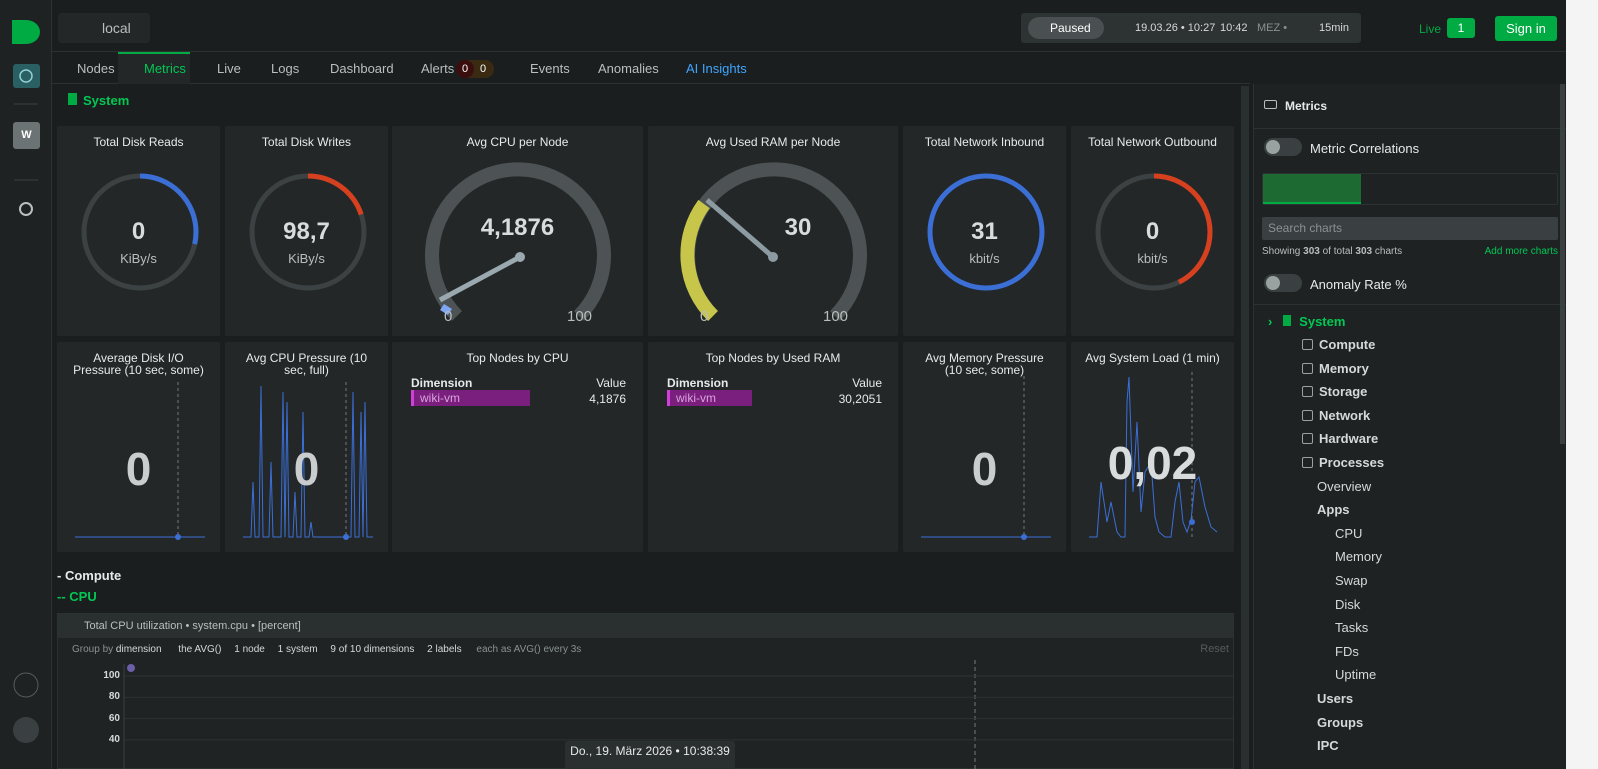  What do you see at coordinates (114, 739) in the screenshot?
I see `y-tick-label: 40` at bounding box center [114, 739].